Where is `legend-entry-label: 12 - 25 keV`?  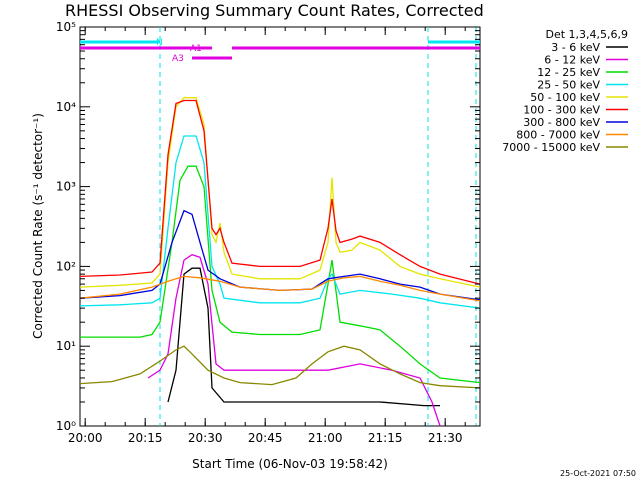 legend-entry-label: 12 - 25 keV is located at coordinates (568, 72).